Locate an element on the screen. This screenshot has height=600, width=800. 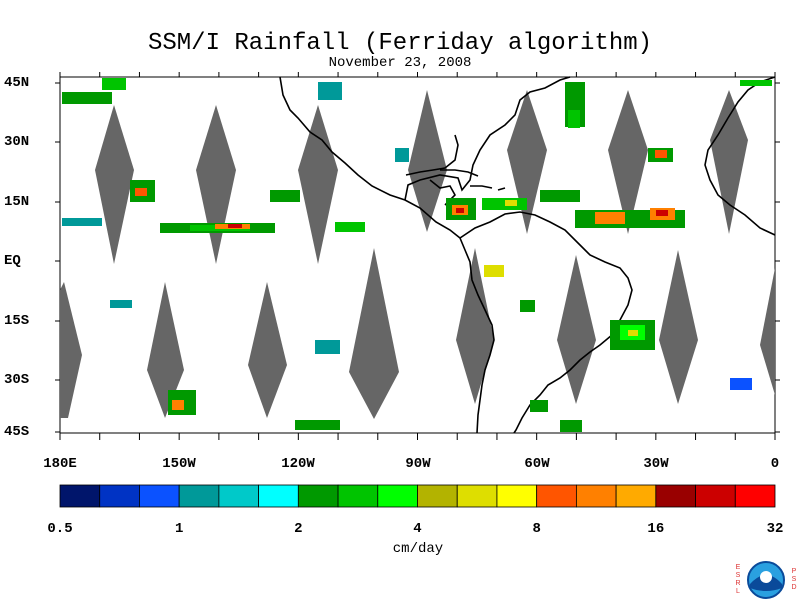
lat-label-30n: 30N is located at coordinates (17, 142).